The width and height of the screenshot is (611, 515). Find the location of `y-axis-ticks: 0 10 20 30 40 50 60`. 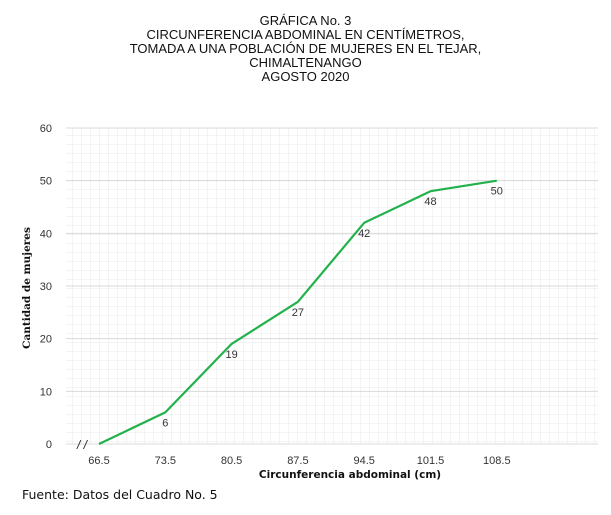

y-axis-ticks: 0 10 20 30 40 50 60 is located at coordinates (46, 287).